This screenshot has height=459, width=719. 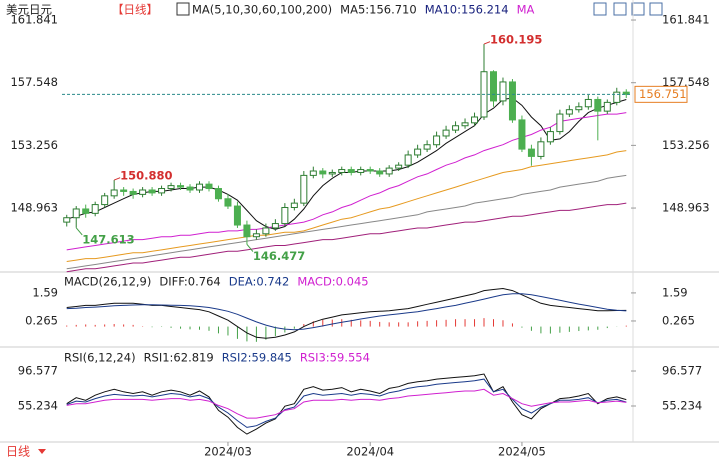 What do you see at coordinates (228, 452) in the screenshot?
I see `x-tick-label: 2024/03` at bounding box center [228, 452].